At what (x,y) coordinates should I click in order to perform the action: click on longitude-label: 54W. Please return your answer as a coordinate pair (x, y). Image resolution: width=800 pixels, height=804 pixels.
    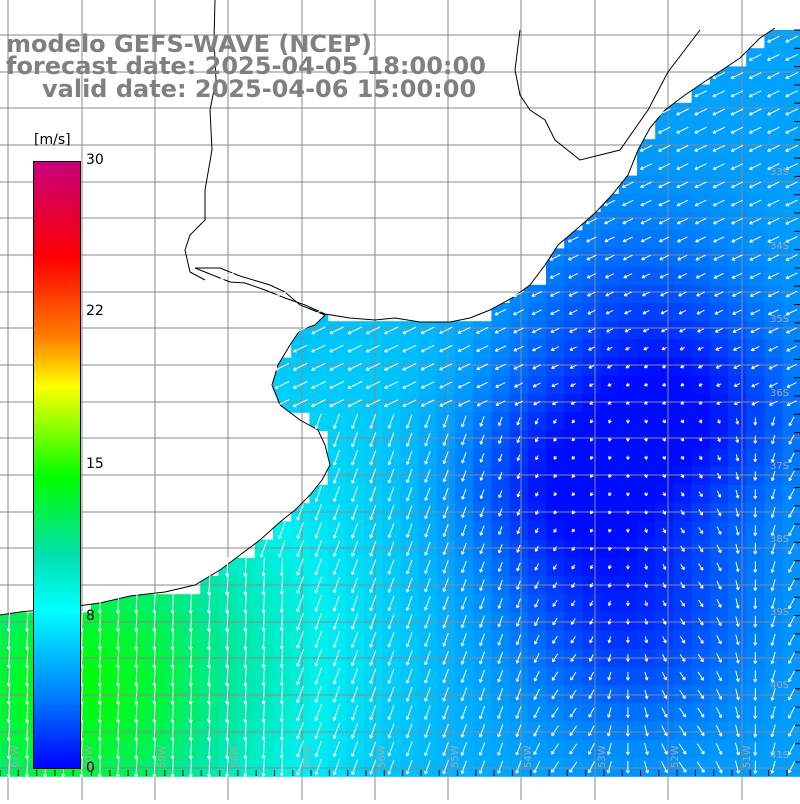
    Looking at the image, I should click on (528, 756).